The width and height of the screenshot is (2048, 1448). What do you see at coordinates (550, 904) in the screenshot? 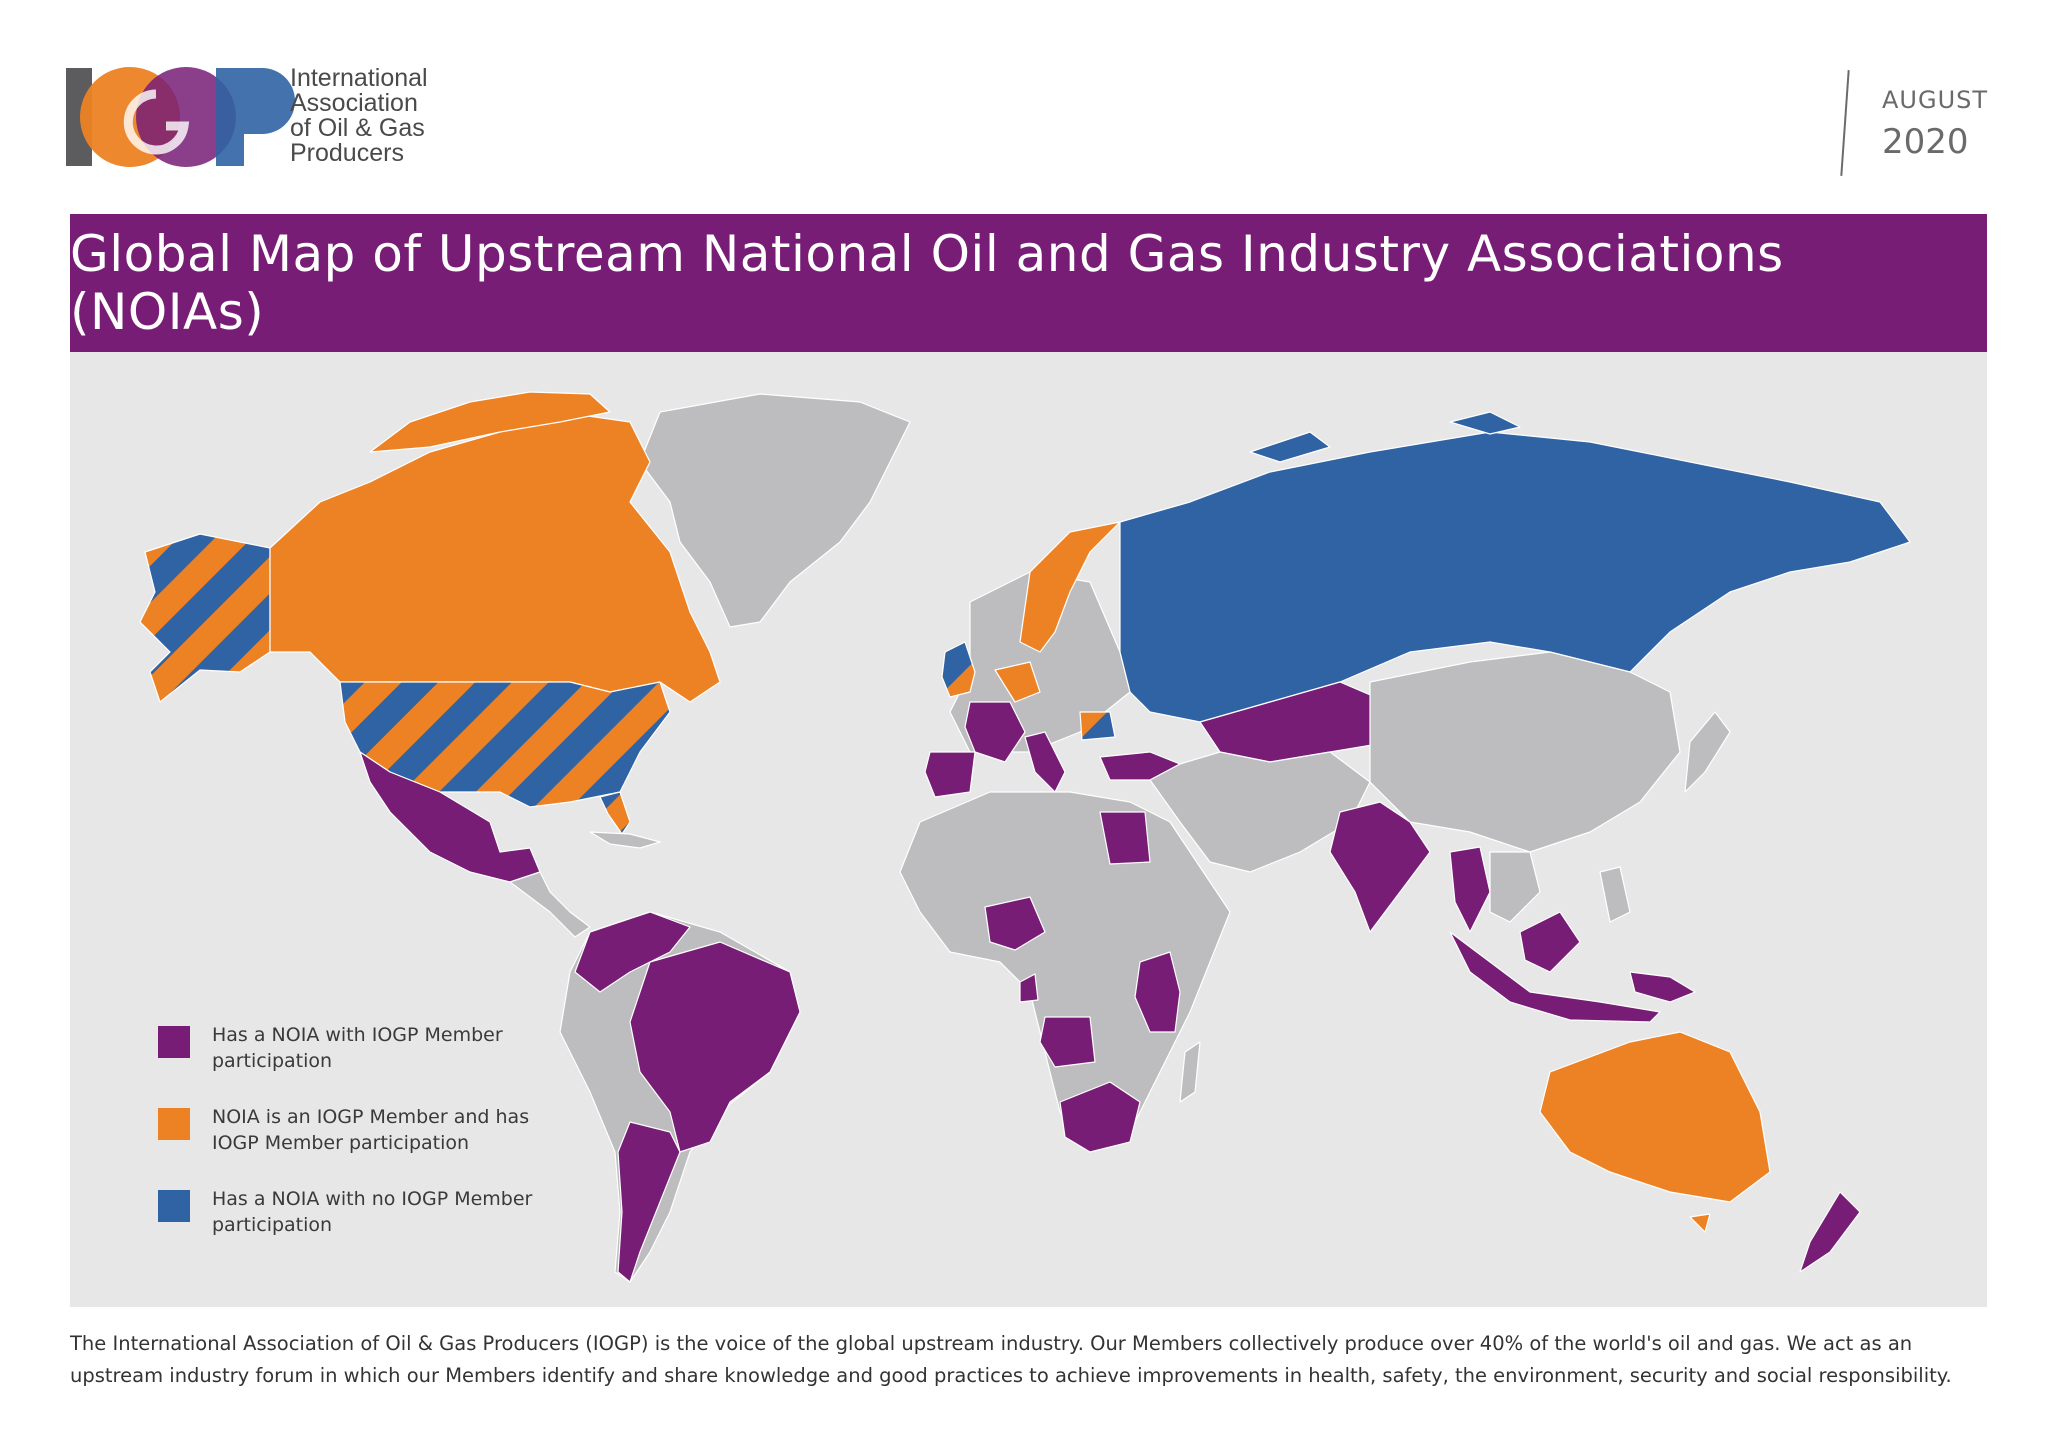
I see `central-america` at bounding box center [550, 904].